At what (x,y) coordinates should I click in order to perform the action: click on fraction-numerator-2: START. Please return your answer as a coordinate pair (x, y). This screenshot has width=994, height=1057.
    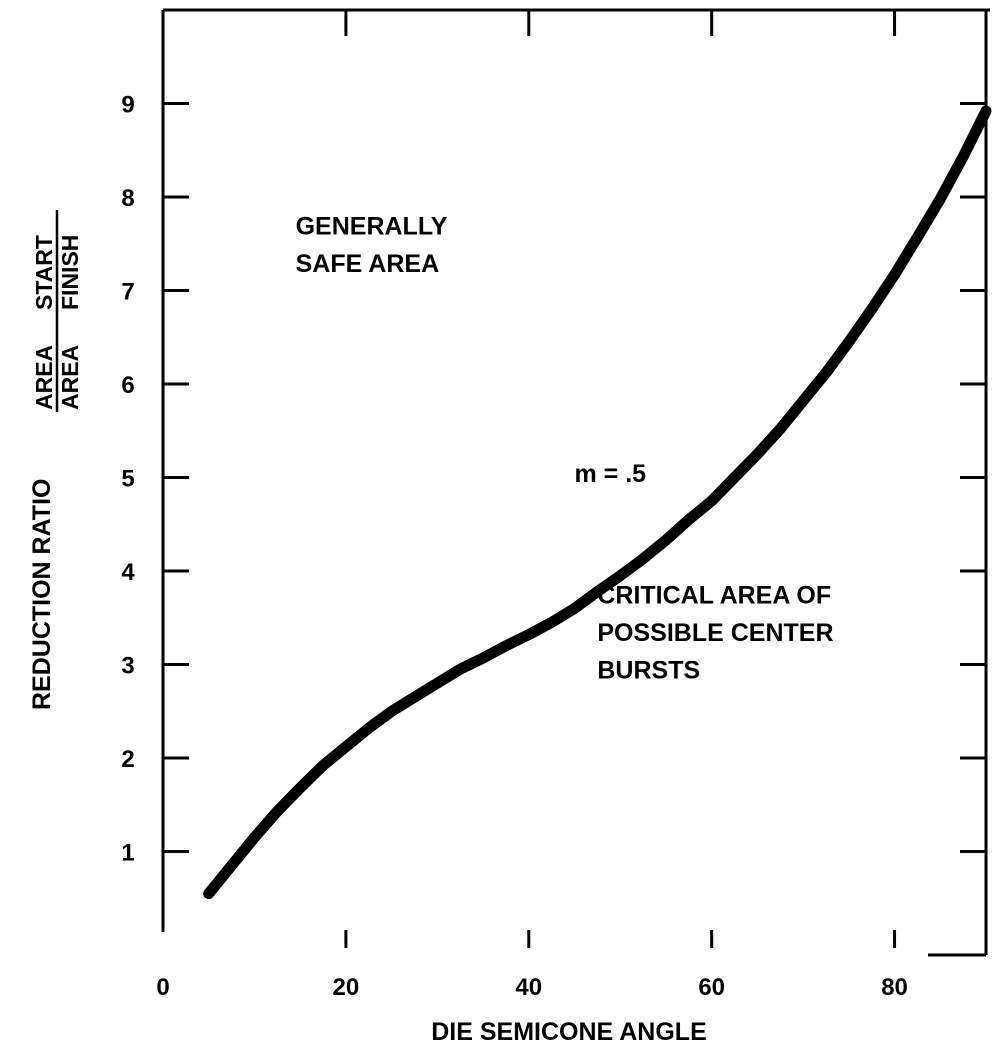
    Looking at the image, I should click on (44, 272).